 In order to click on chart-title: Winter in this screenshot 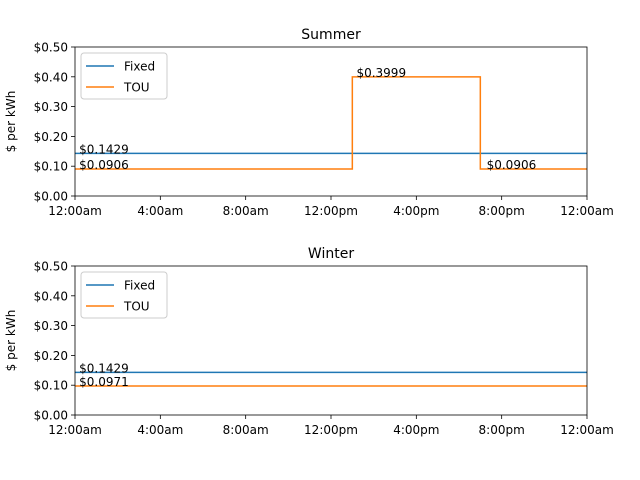, I will do `click(331, 254)`.